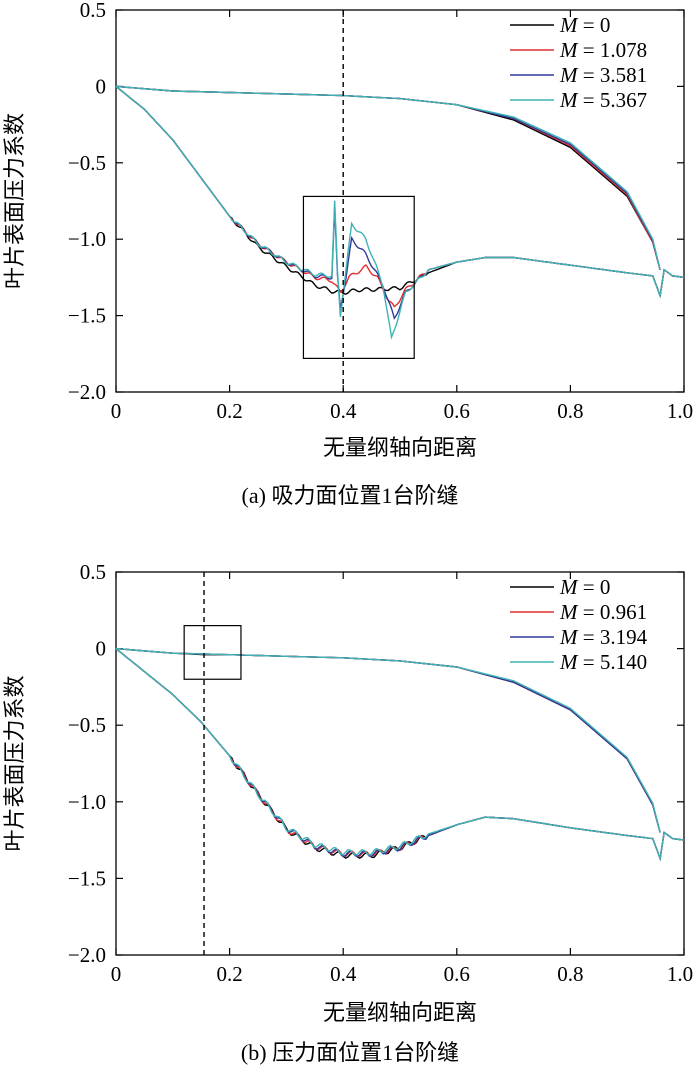 The width and height of the screenshot is (700, 1075). Describe the element at coordinates (603, 637) in the screenshot. I see `legend-label: M = 3.194` at that location.